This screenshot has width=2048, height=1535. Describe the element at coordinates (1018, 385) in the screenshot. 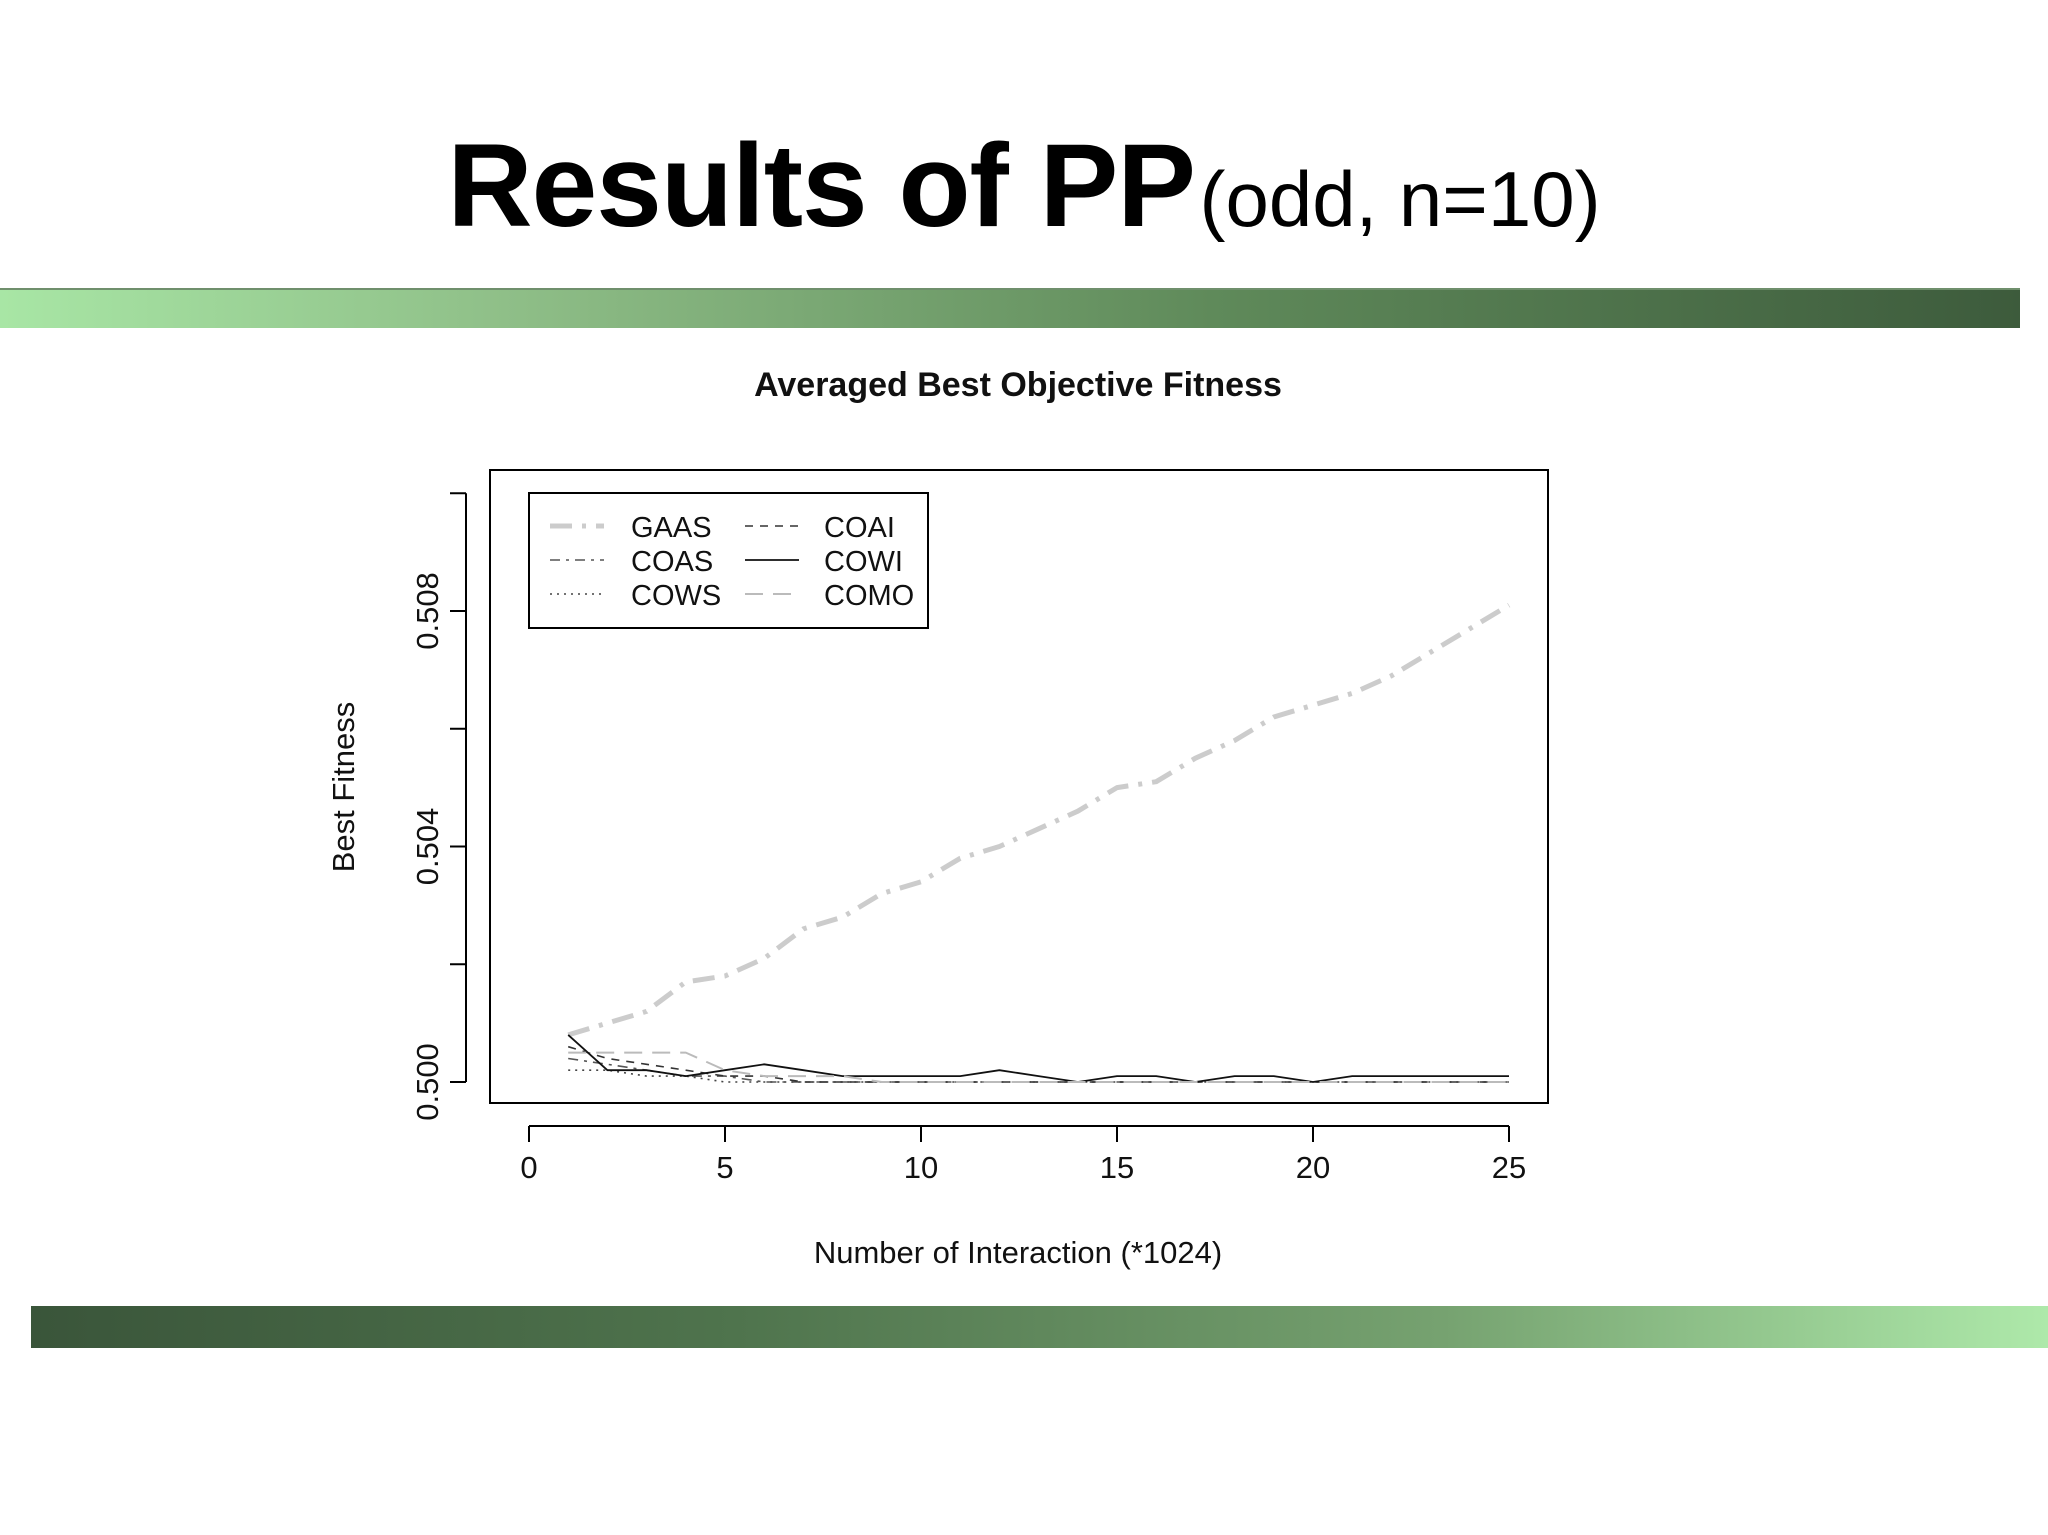

I see `chart-title: Averaged Best Objective Fitness` at that location.